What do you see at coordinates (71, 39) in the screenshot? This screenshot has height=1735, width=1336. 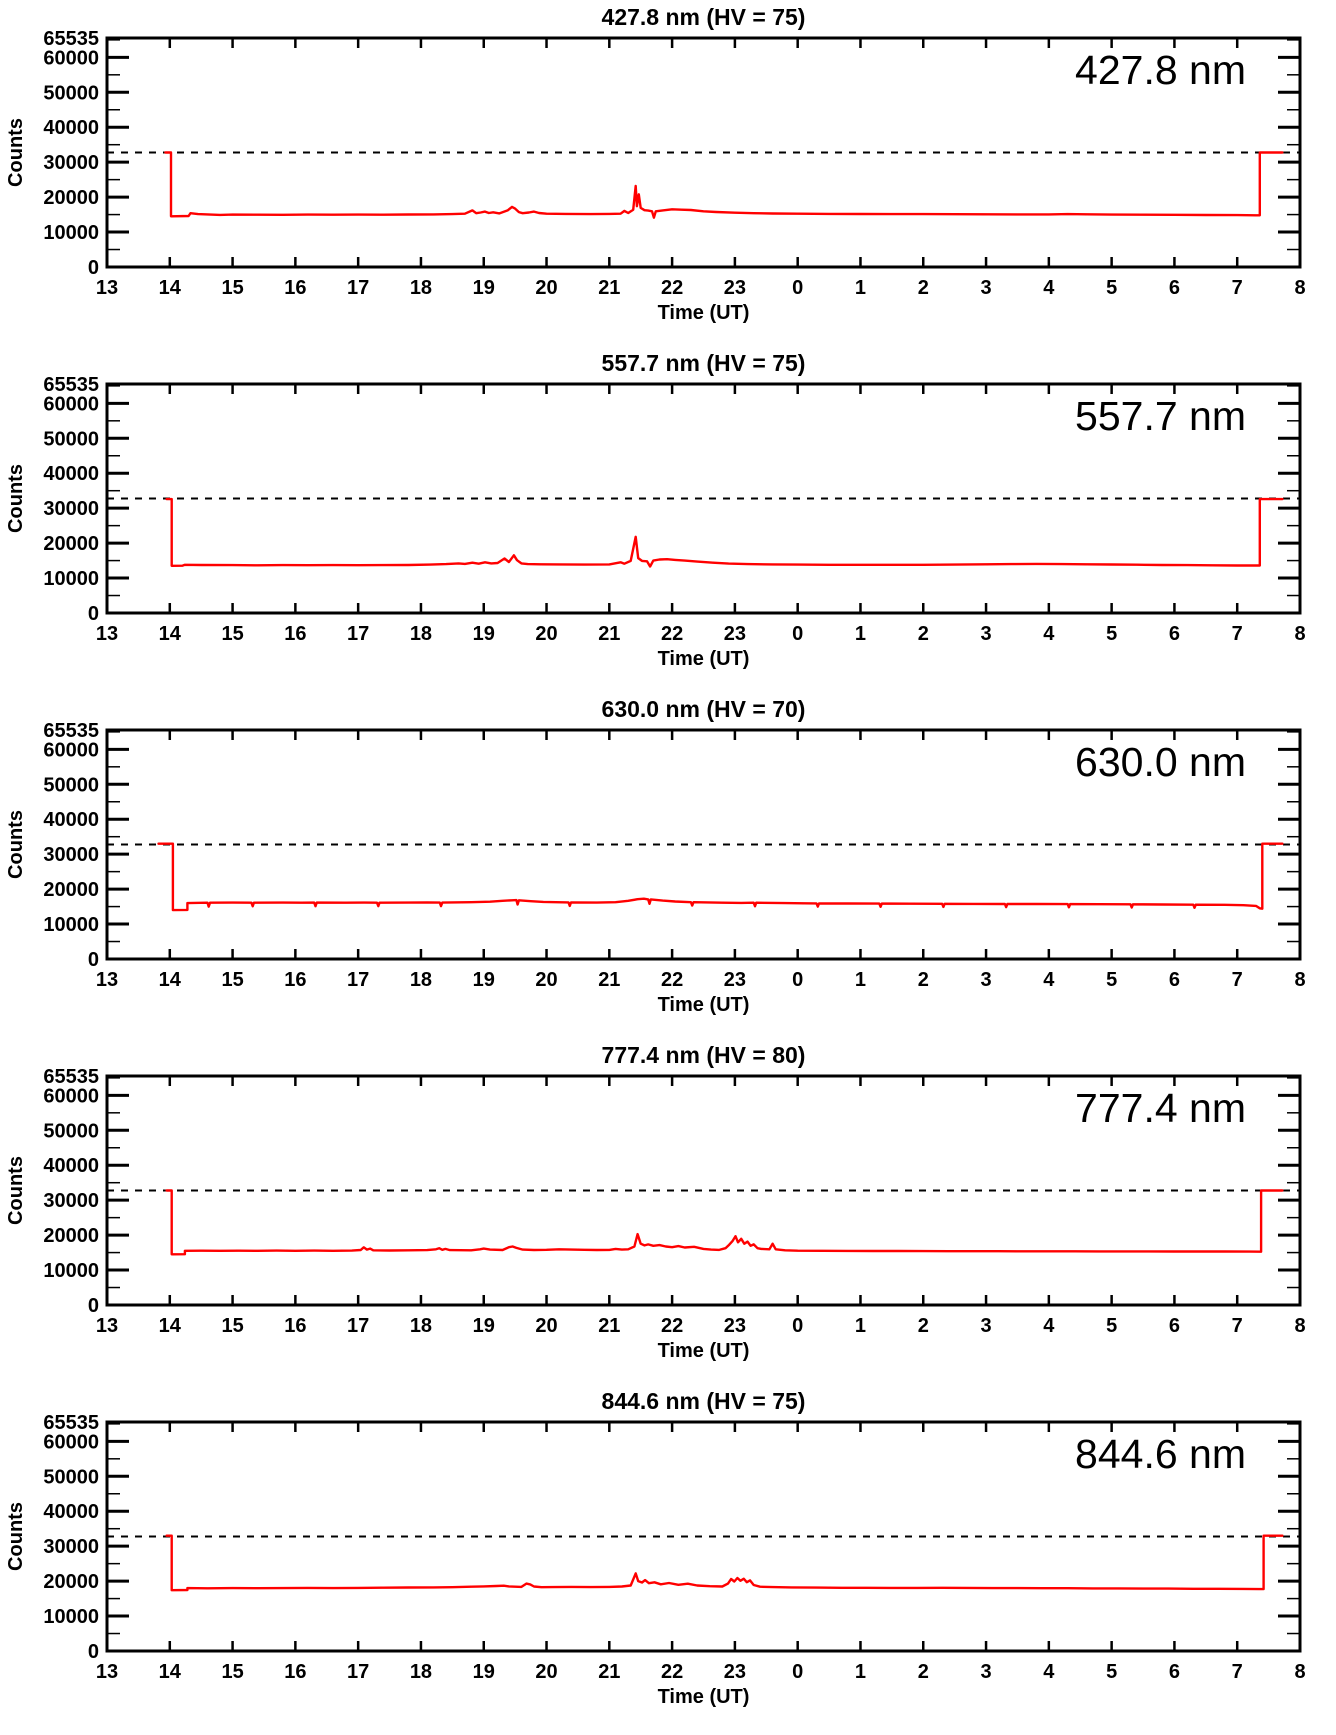 I see `y-tick-label: 65535` at bounding box center [71, 39].